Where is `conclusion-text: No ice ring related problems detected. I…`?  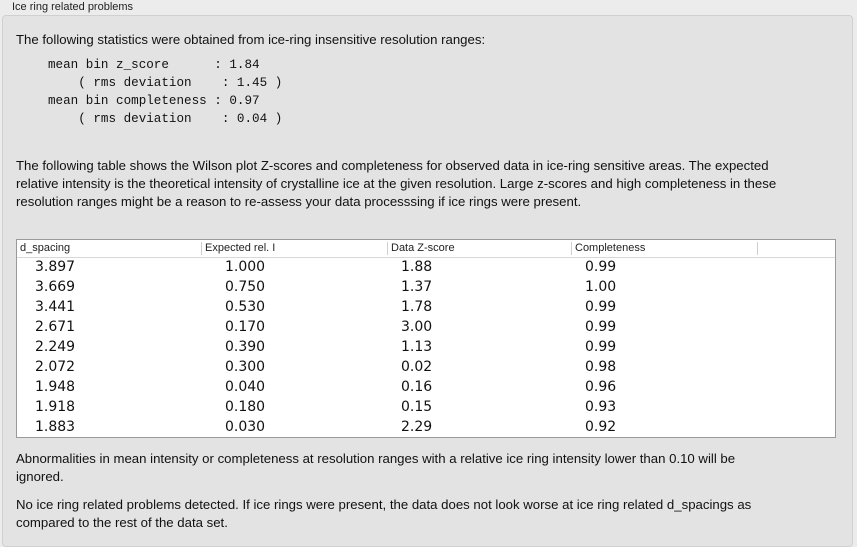 conclusion-text: No ice ring related problems detected. I… is located at coordinates (384, 513).